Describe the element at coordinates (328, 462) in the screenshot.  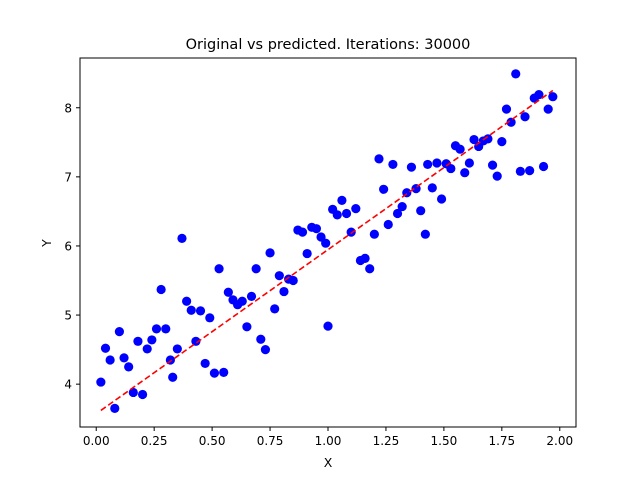
I see `x-axis-label: X` at that location.